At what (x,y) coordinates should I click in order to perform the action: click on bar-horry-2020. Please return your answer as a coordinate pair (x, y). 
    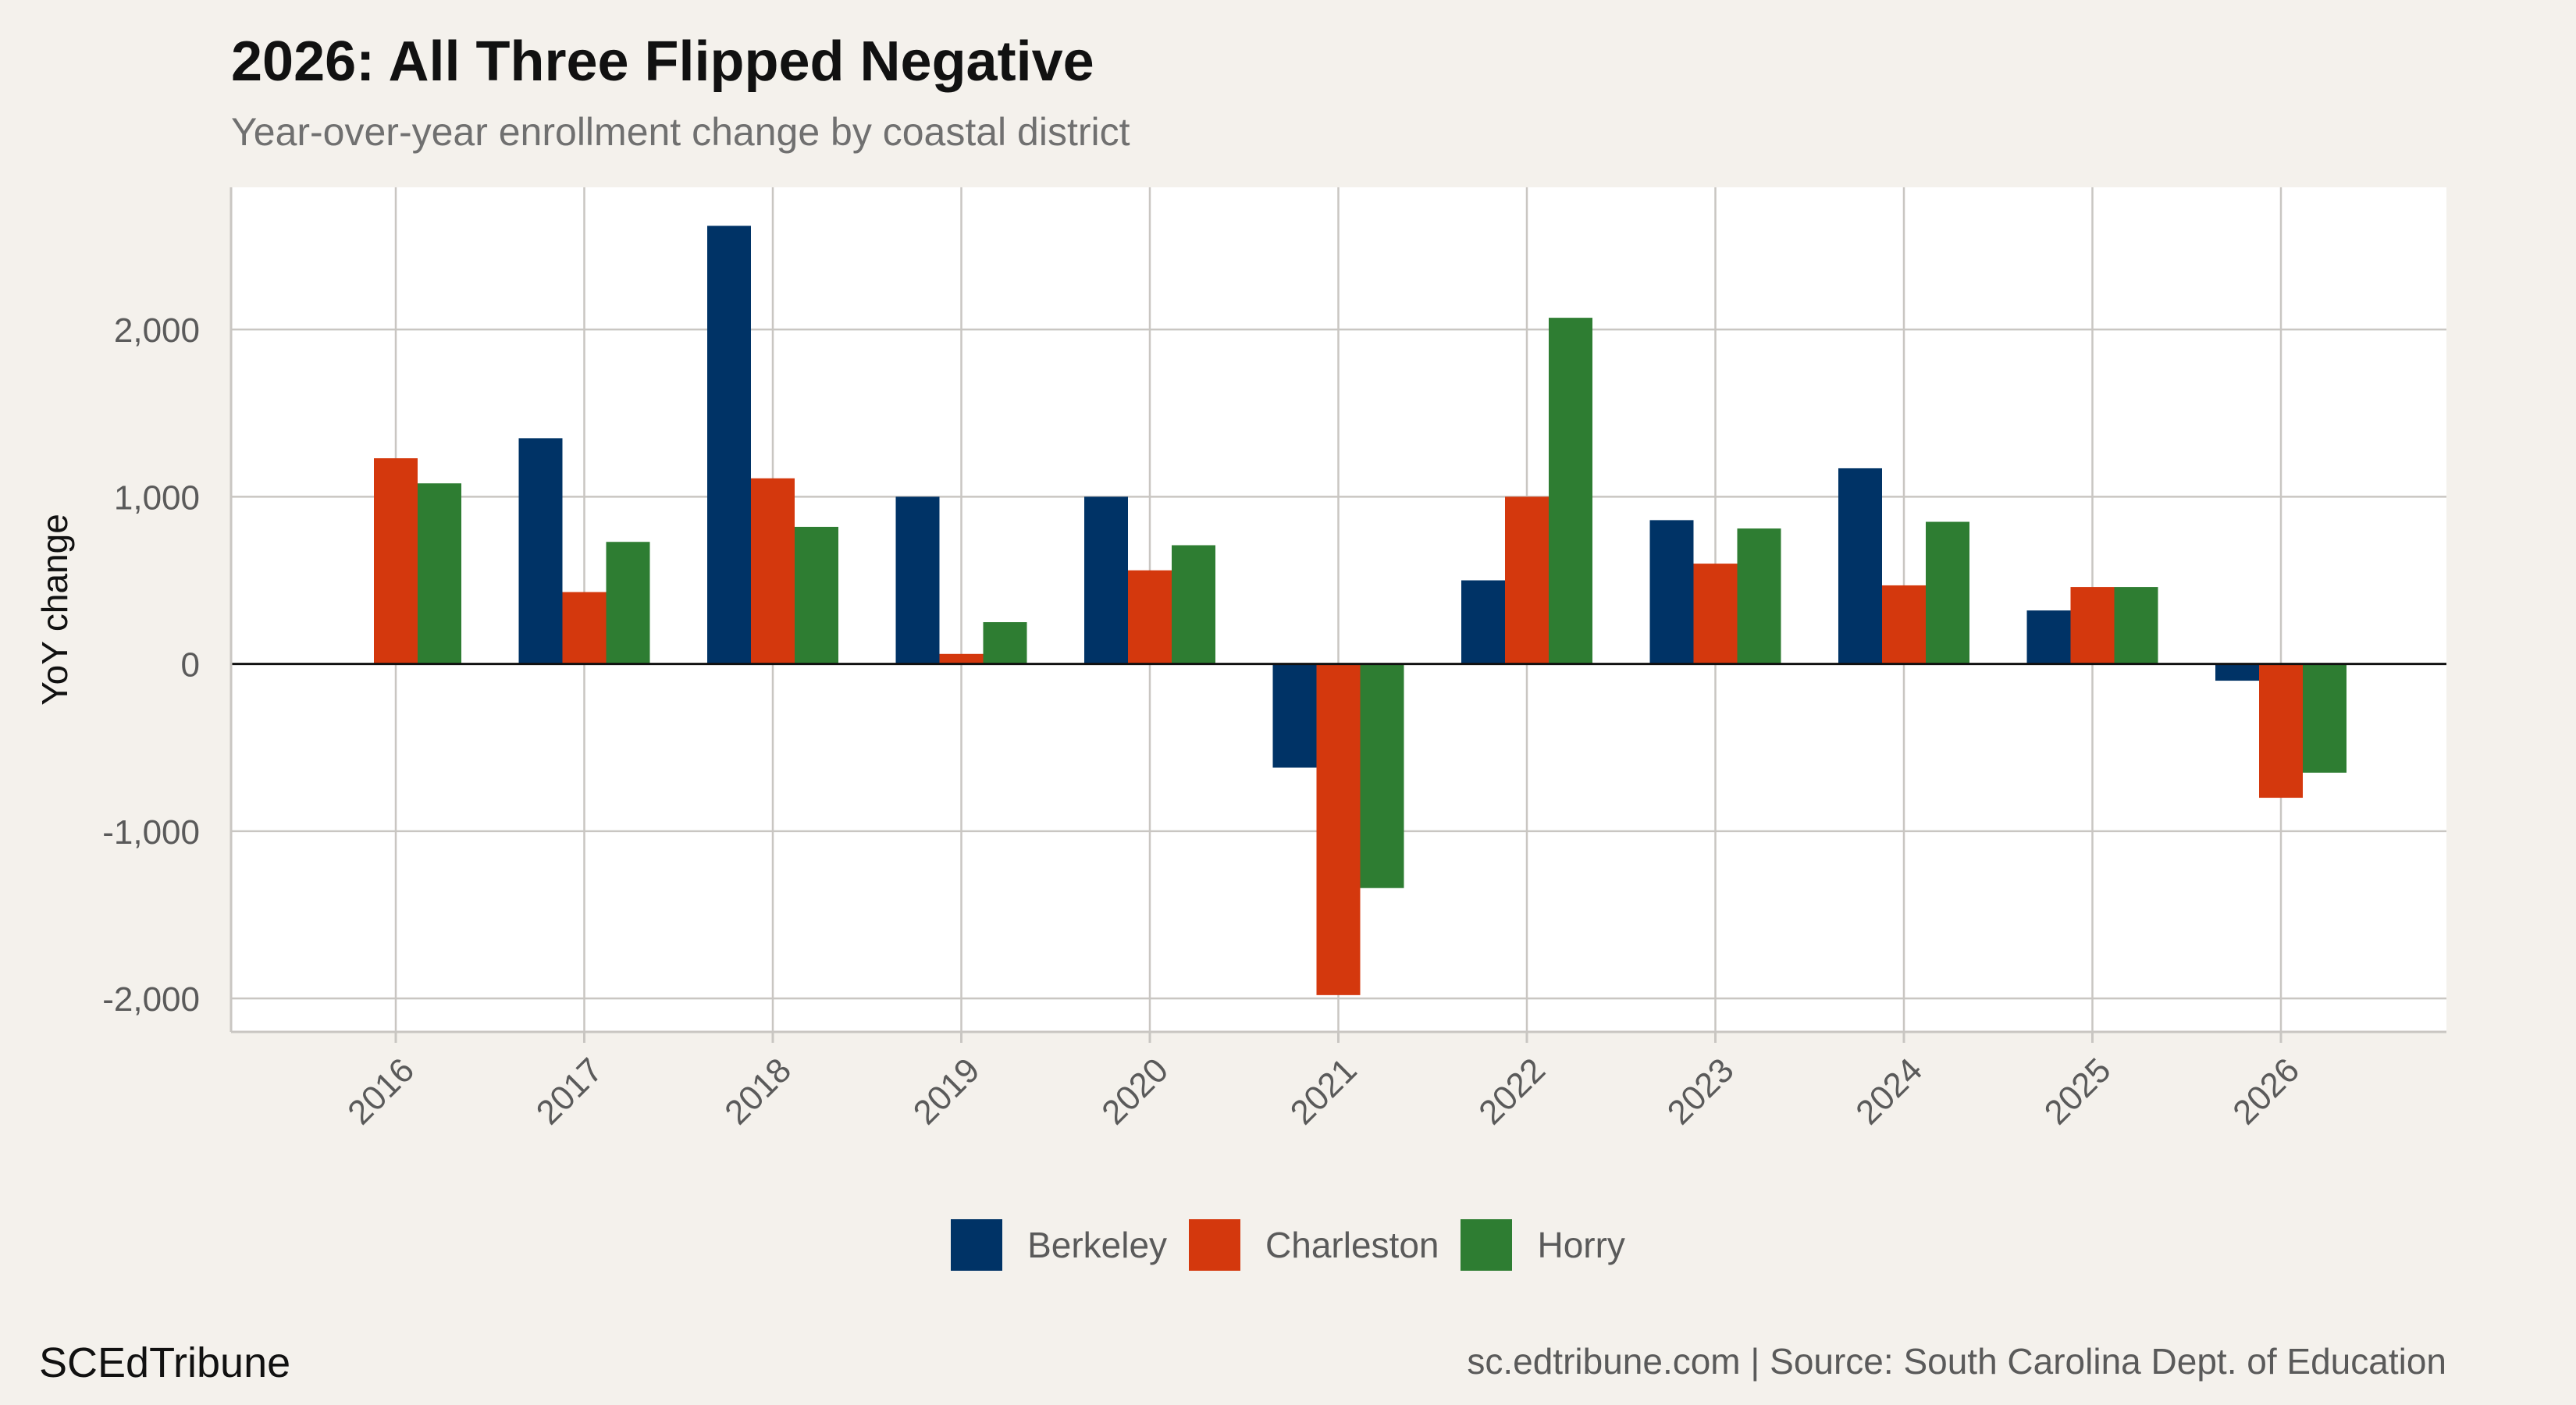
    Looking at the image, I should click on (1193, 605).